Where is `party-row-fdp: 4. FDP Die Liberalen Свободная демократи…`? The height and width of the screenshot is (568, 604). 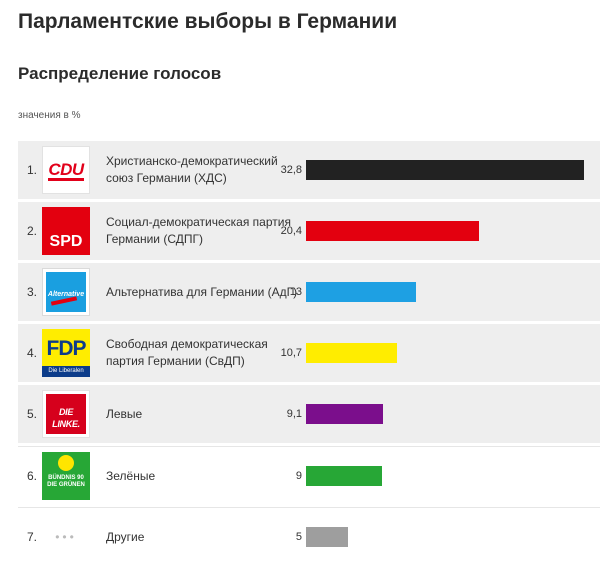 party-row-fdp: 4. FDP Die Liberalen Свободная демократи… is located at coordinates (309, 353).